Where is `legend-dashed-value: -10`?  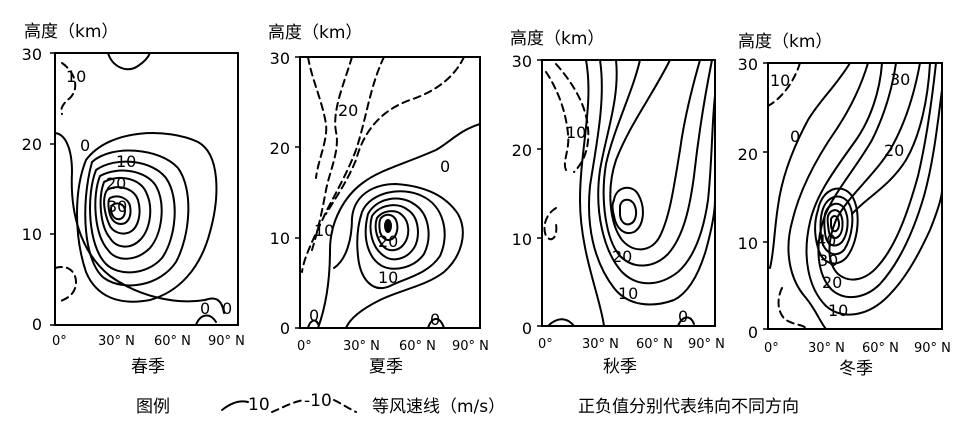 legend-dashed-value: -10 is located at coordinates (318, 401).